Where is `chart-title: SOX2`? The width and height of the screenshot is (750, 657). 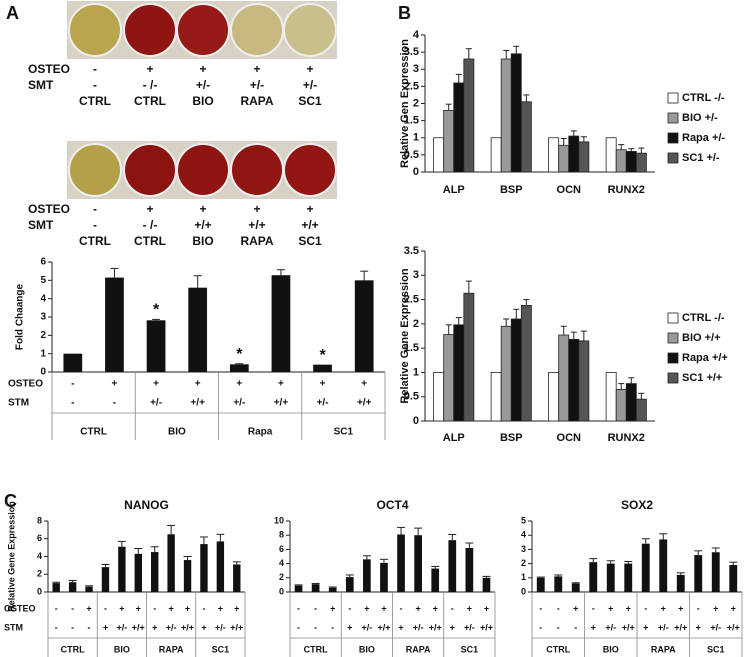 chart-title: SOX2 is located at coordinates (637, 505).